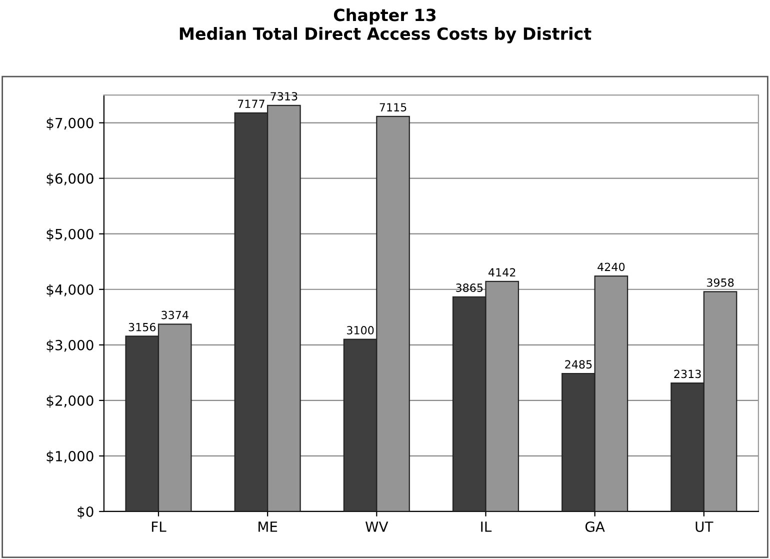 This screenshot has width=770, height=559. Describe the element at coordinates (251, 104) in the screenshot. I see `data-label: 7177` at that location.